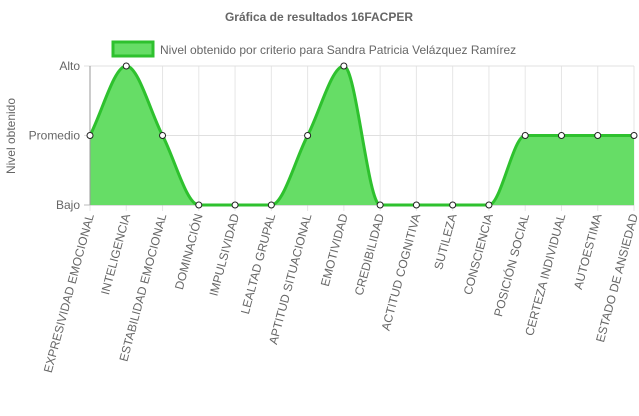 The height and width of the screenshot is (416, 639). Describe the element at coordinates (11, 136) in the screenshot. I see `y-axis-label: Nivel obtenido` at that location.